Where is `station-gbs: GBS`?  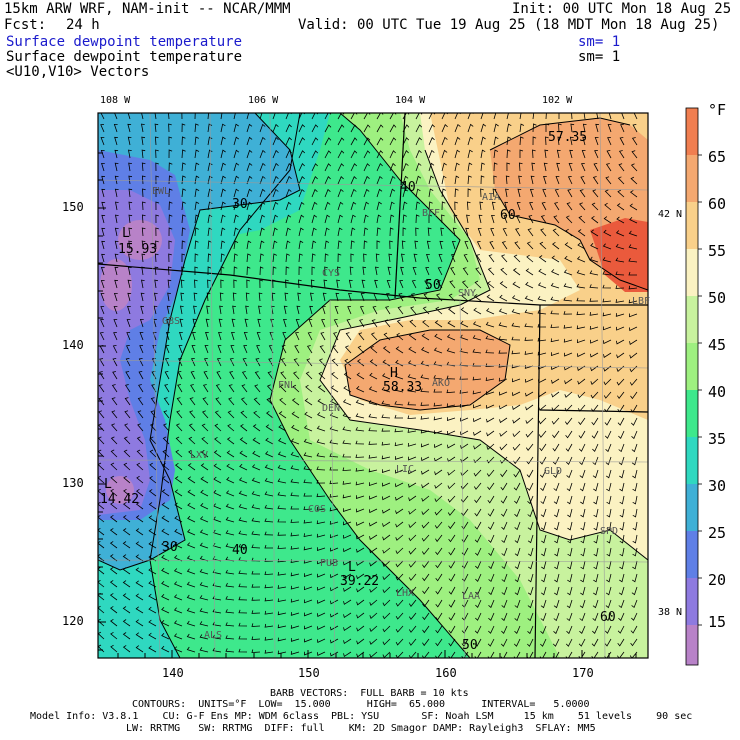
station-gbs: GBS is located at coordinates (171, 321).